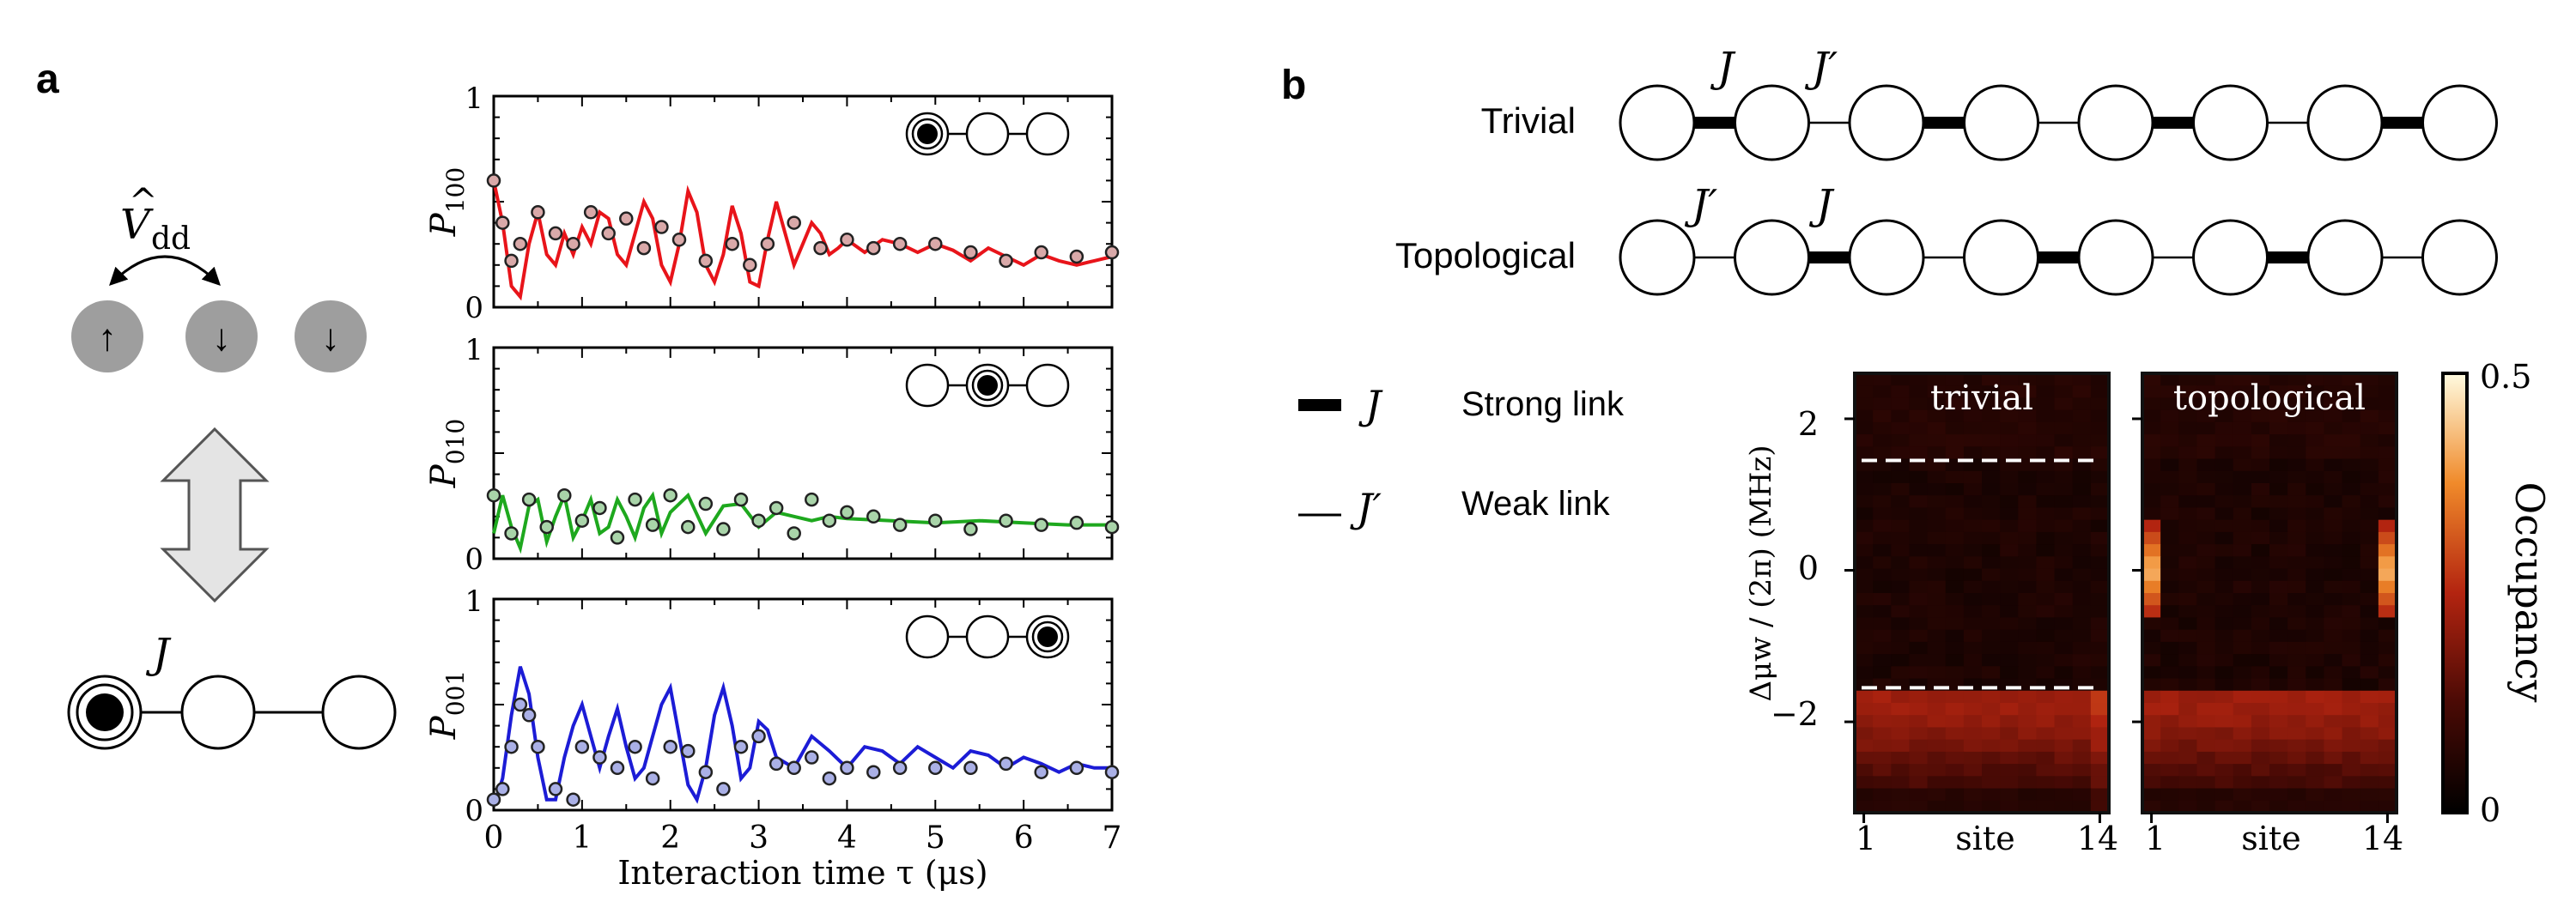 The width and height of the screenshot is (2576, 914). Describe the element at coordinates (582, 838) in the screenshot. I see `x-tick-label: 1` at that location.